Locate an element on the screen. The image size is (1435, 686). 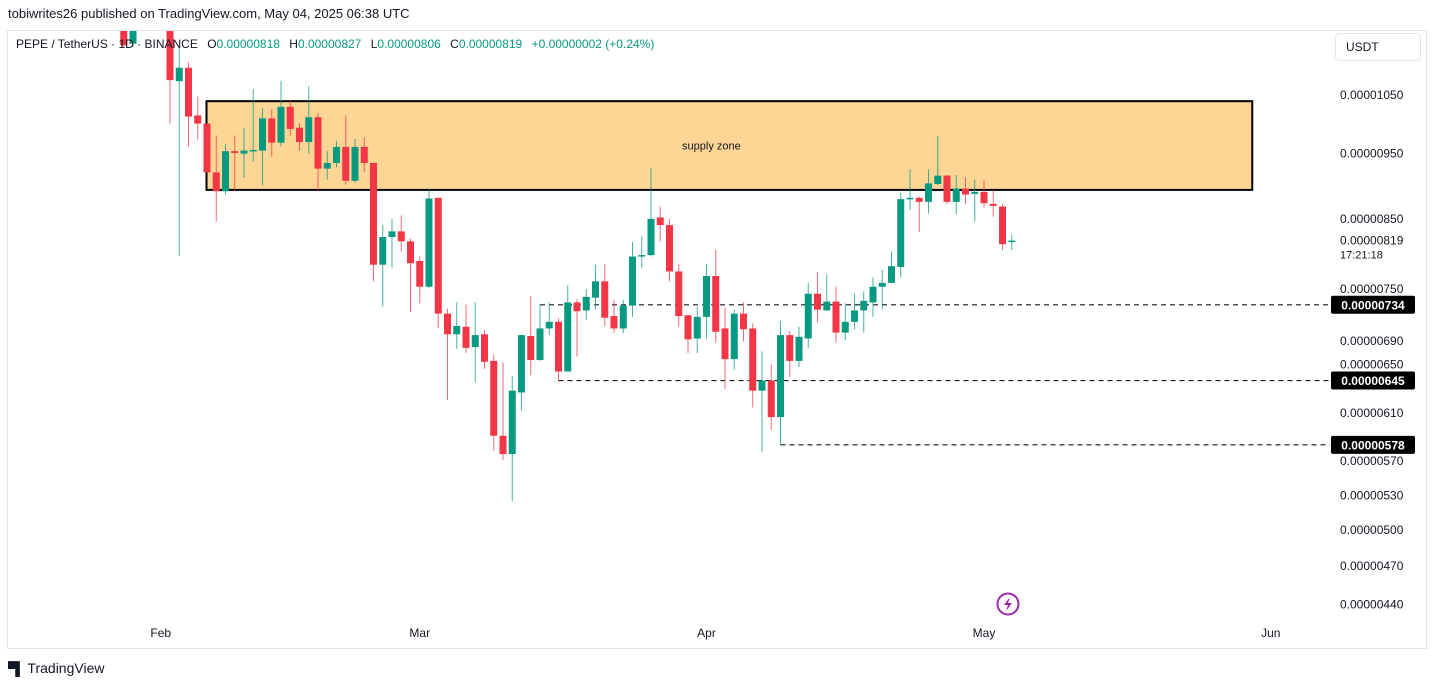
symbol-label: PEPE / TetherUS · 1D · BINANCE is located at coordinates (107, 44).